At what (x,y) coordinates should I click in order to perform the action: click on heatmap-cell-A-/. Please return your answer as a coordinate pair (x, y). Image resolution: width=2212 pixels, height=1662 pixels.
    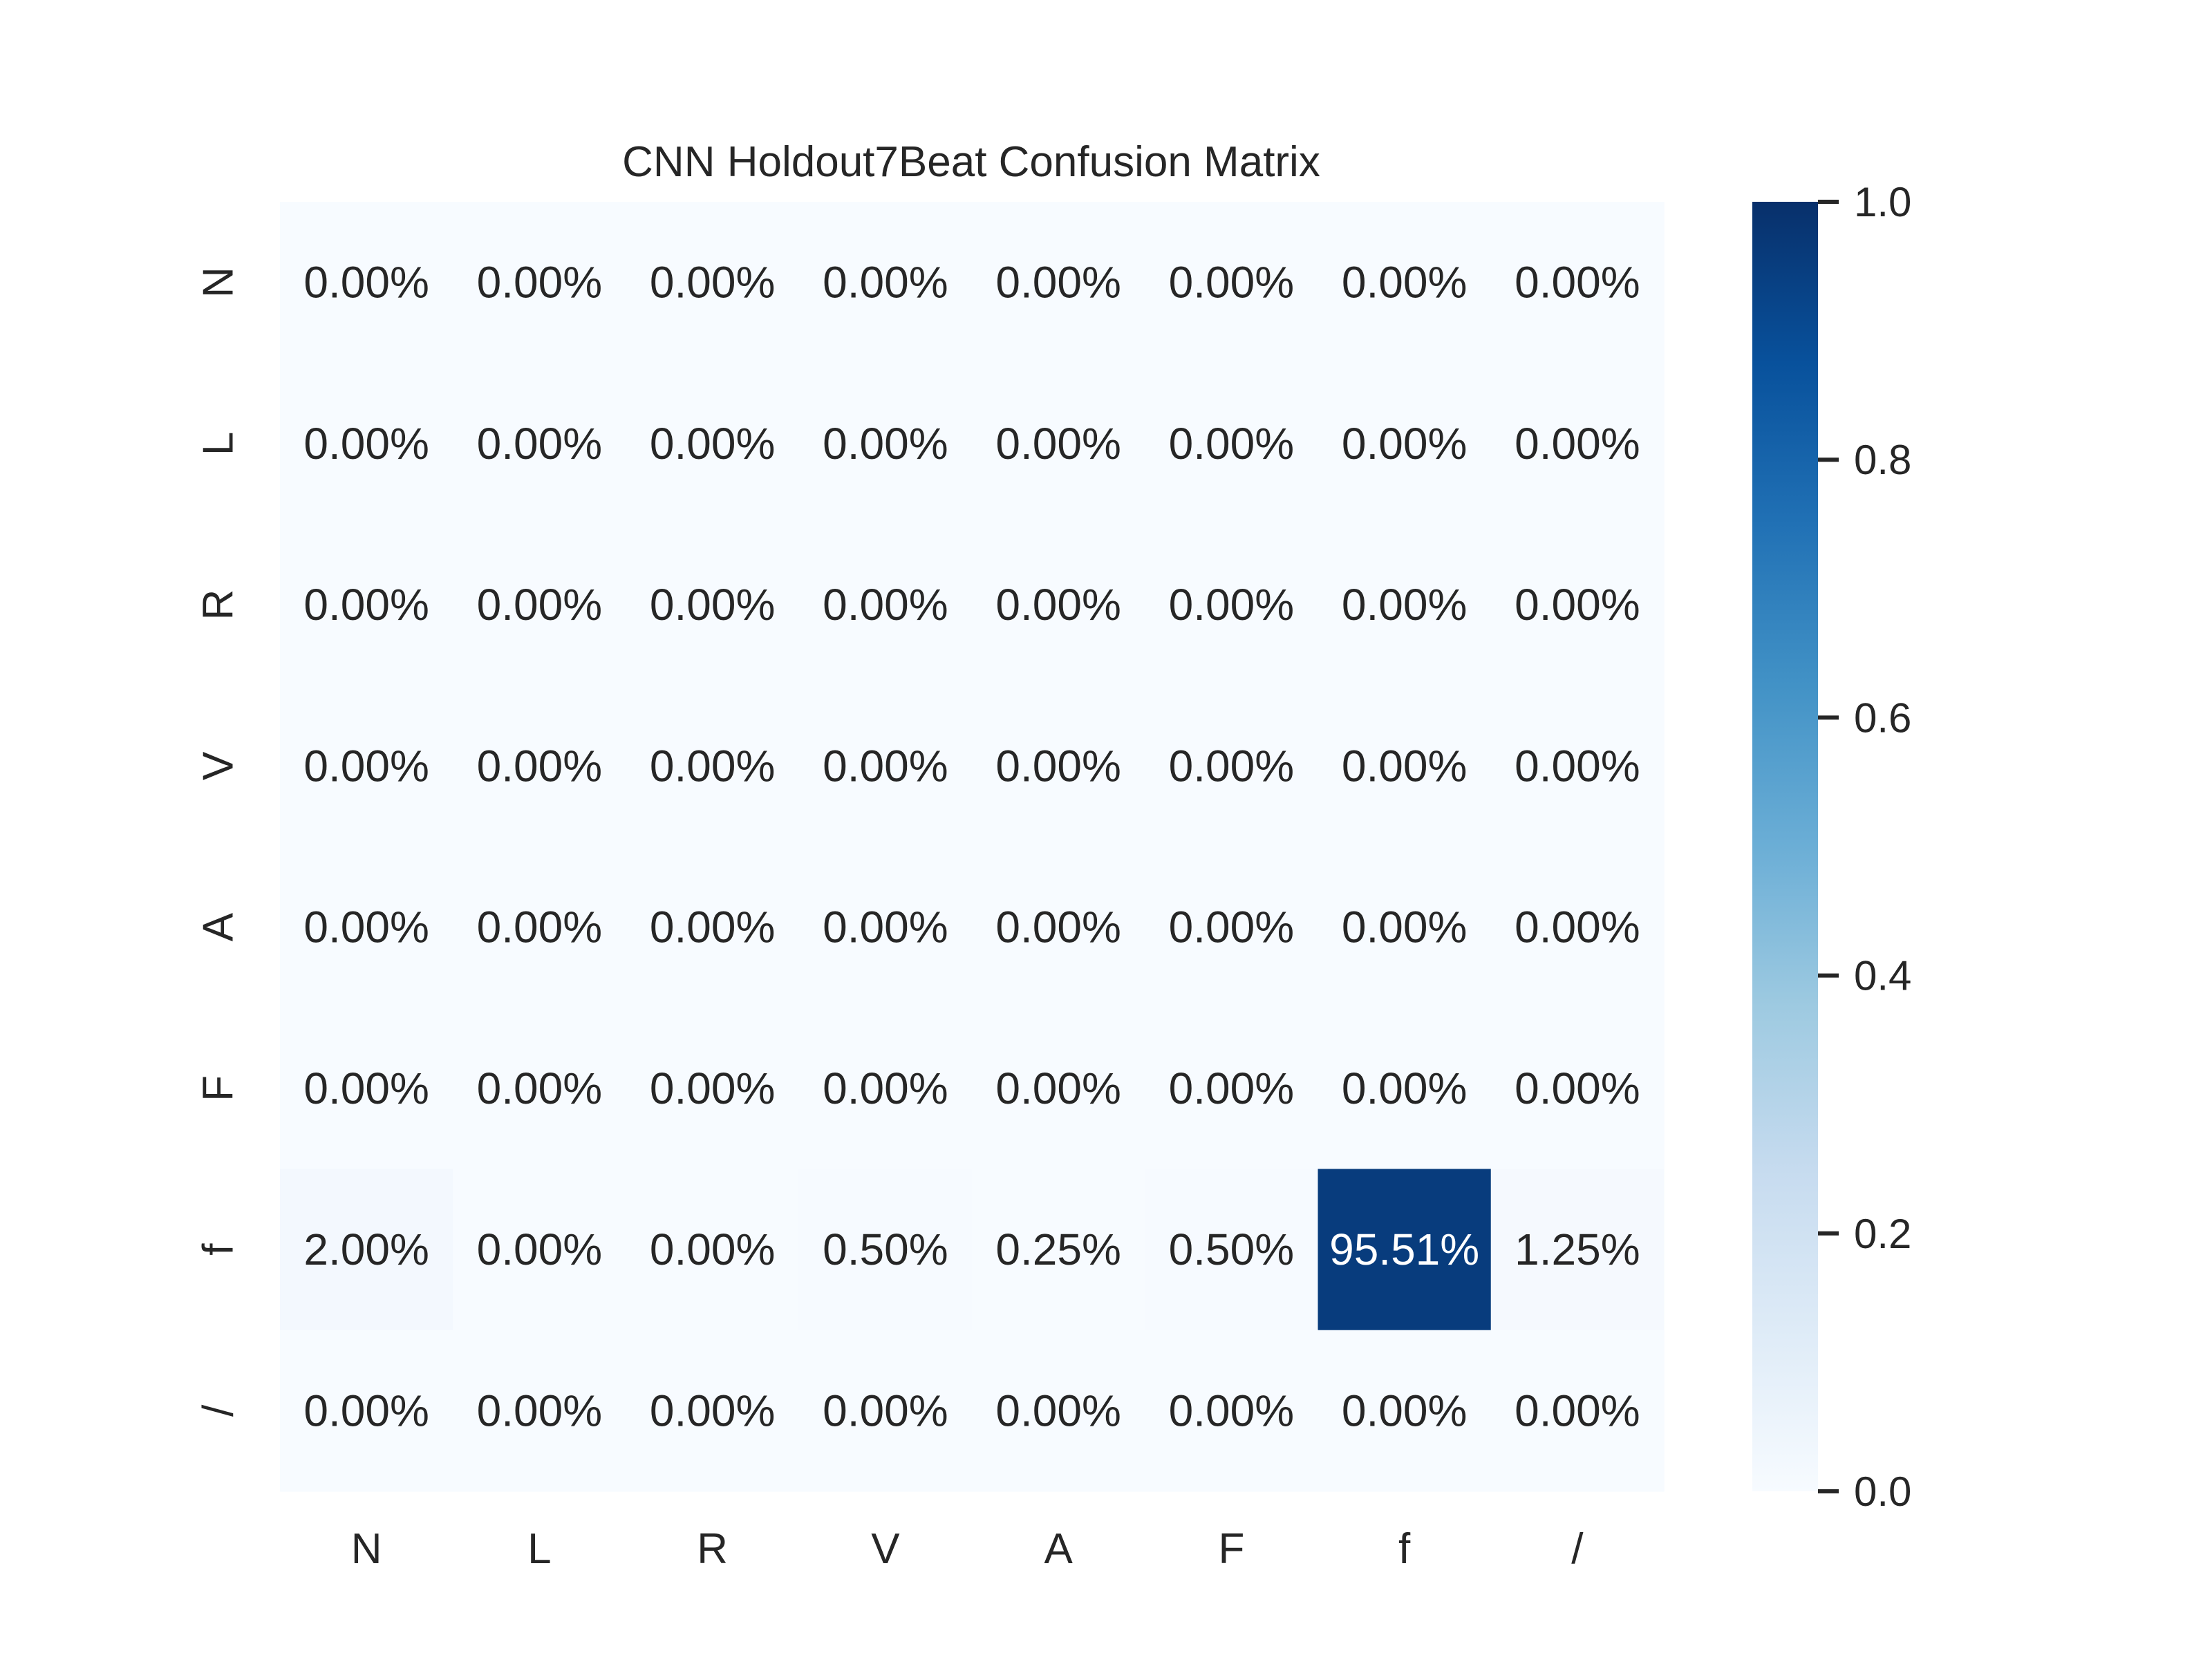
    Looking at the image, I should click on (1577, 927).